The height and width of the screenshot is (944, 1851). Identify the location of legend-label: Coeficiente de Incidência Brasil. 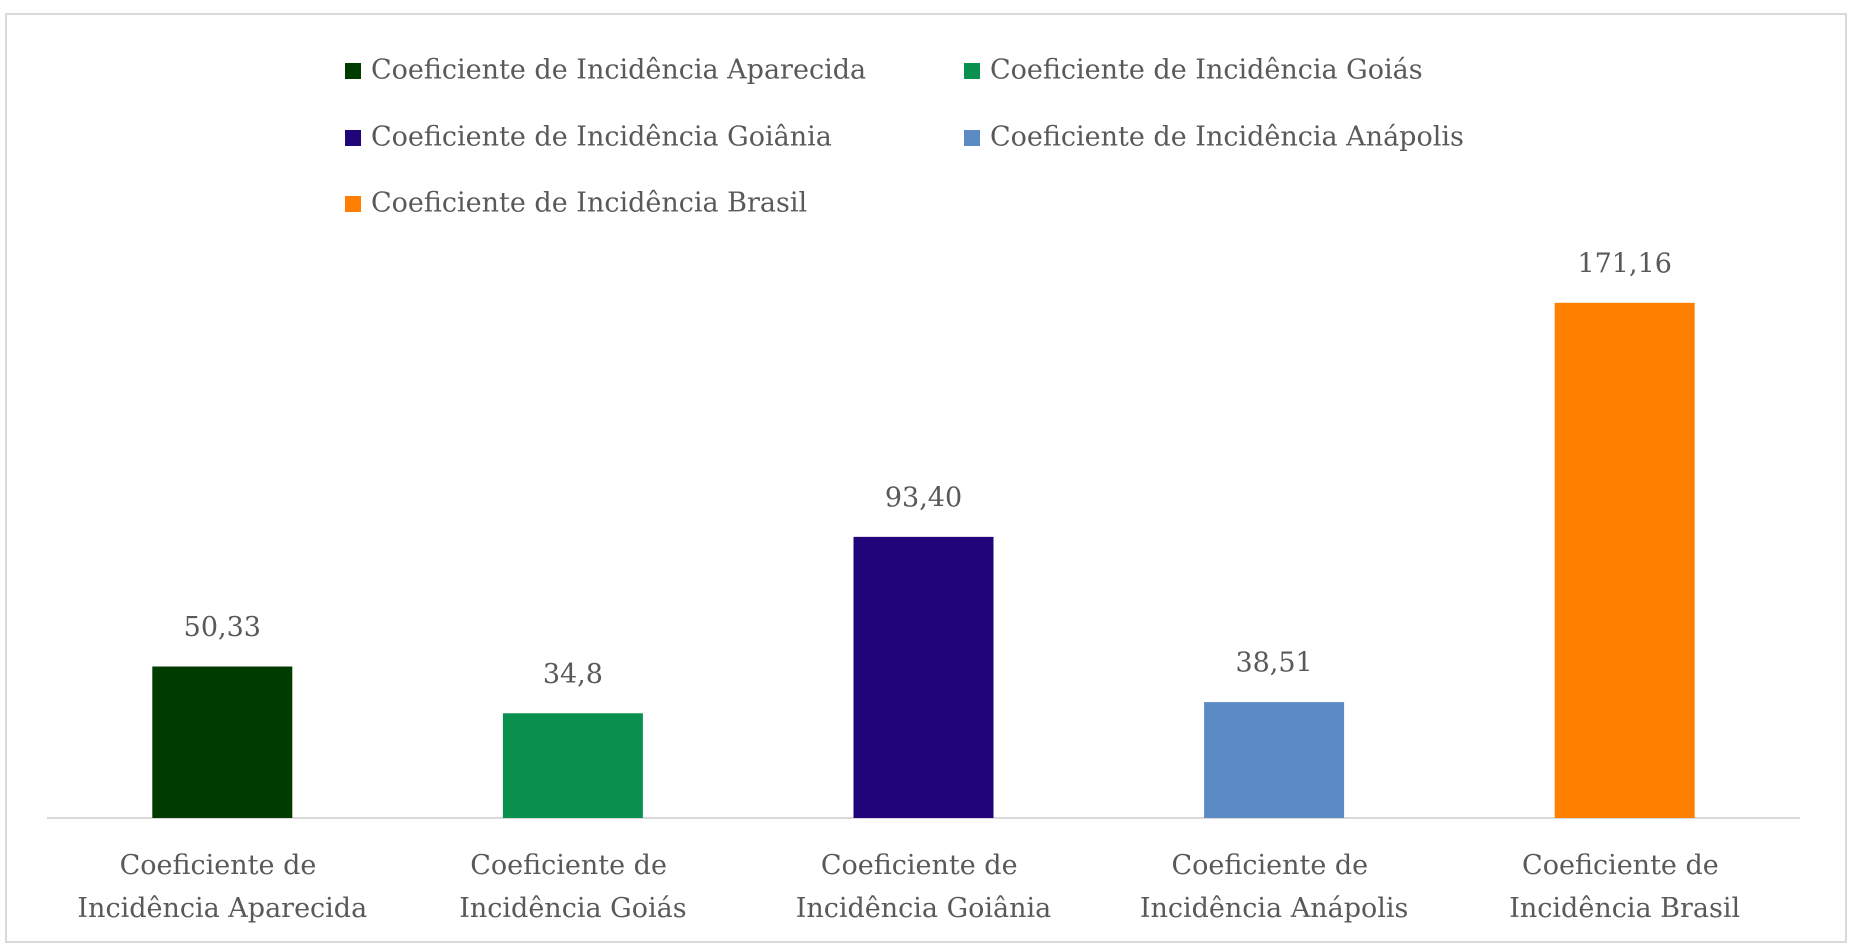
(589, 203).